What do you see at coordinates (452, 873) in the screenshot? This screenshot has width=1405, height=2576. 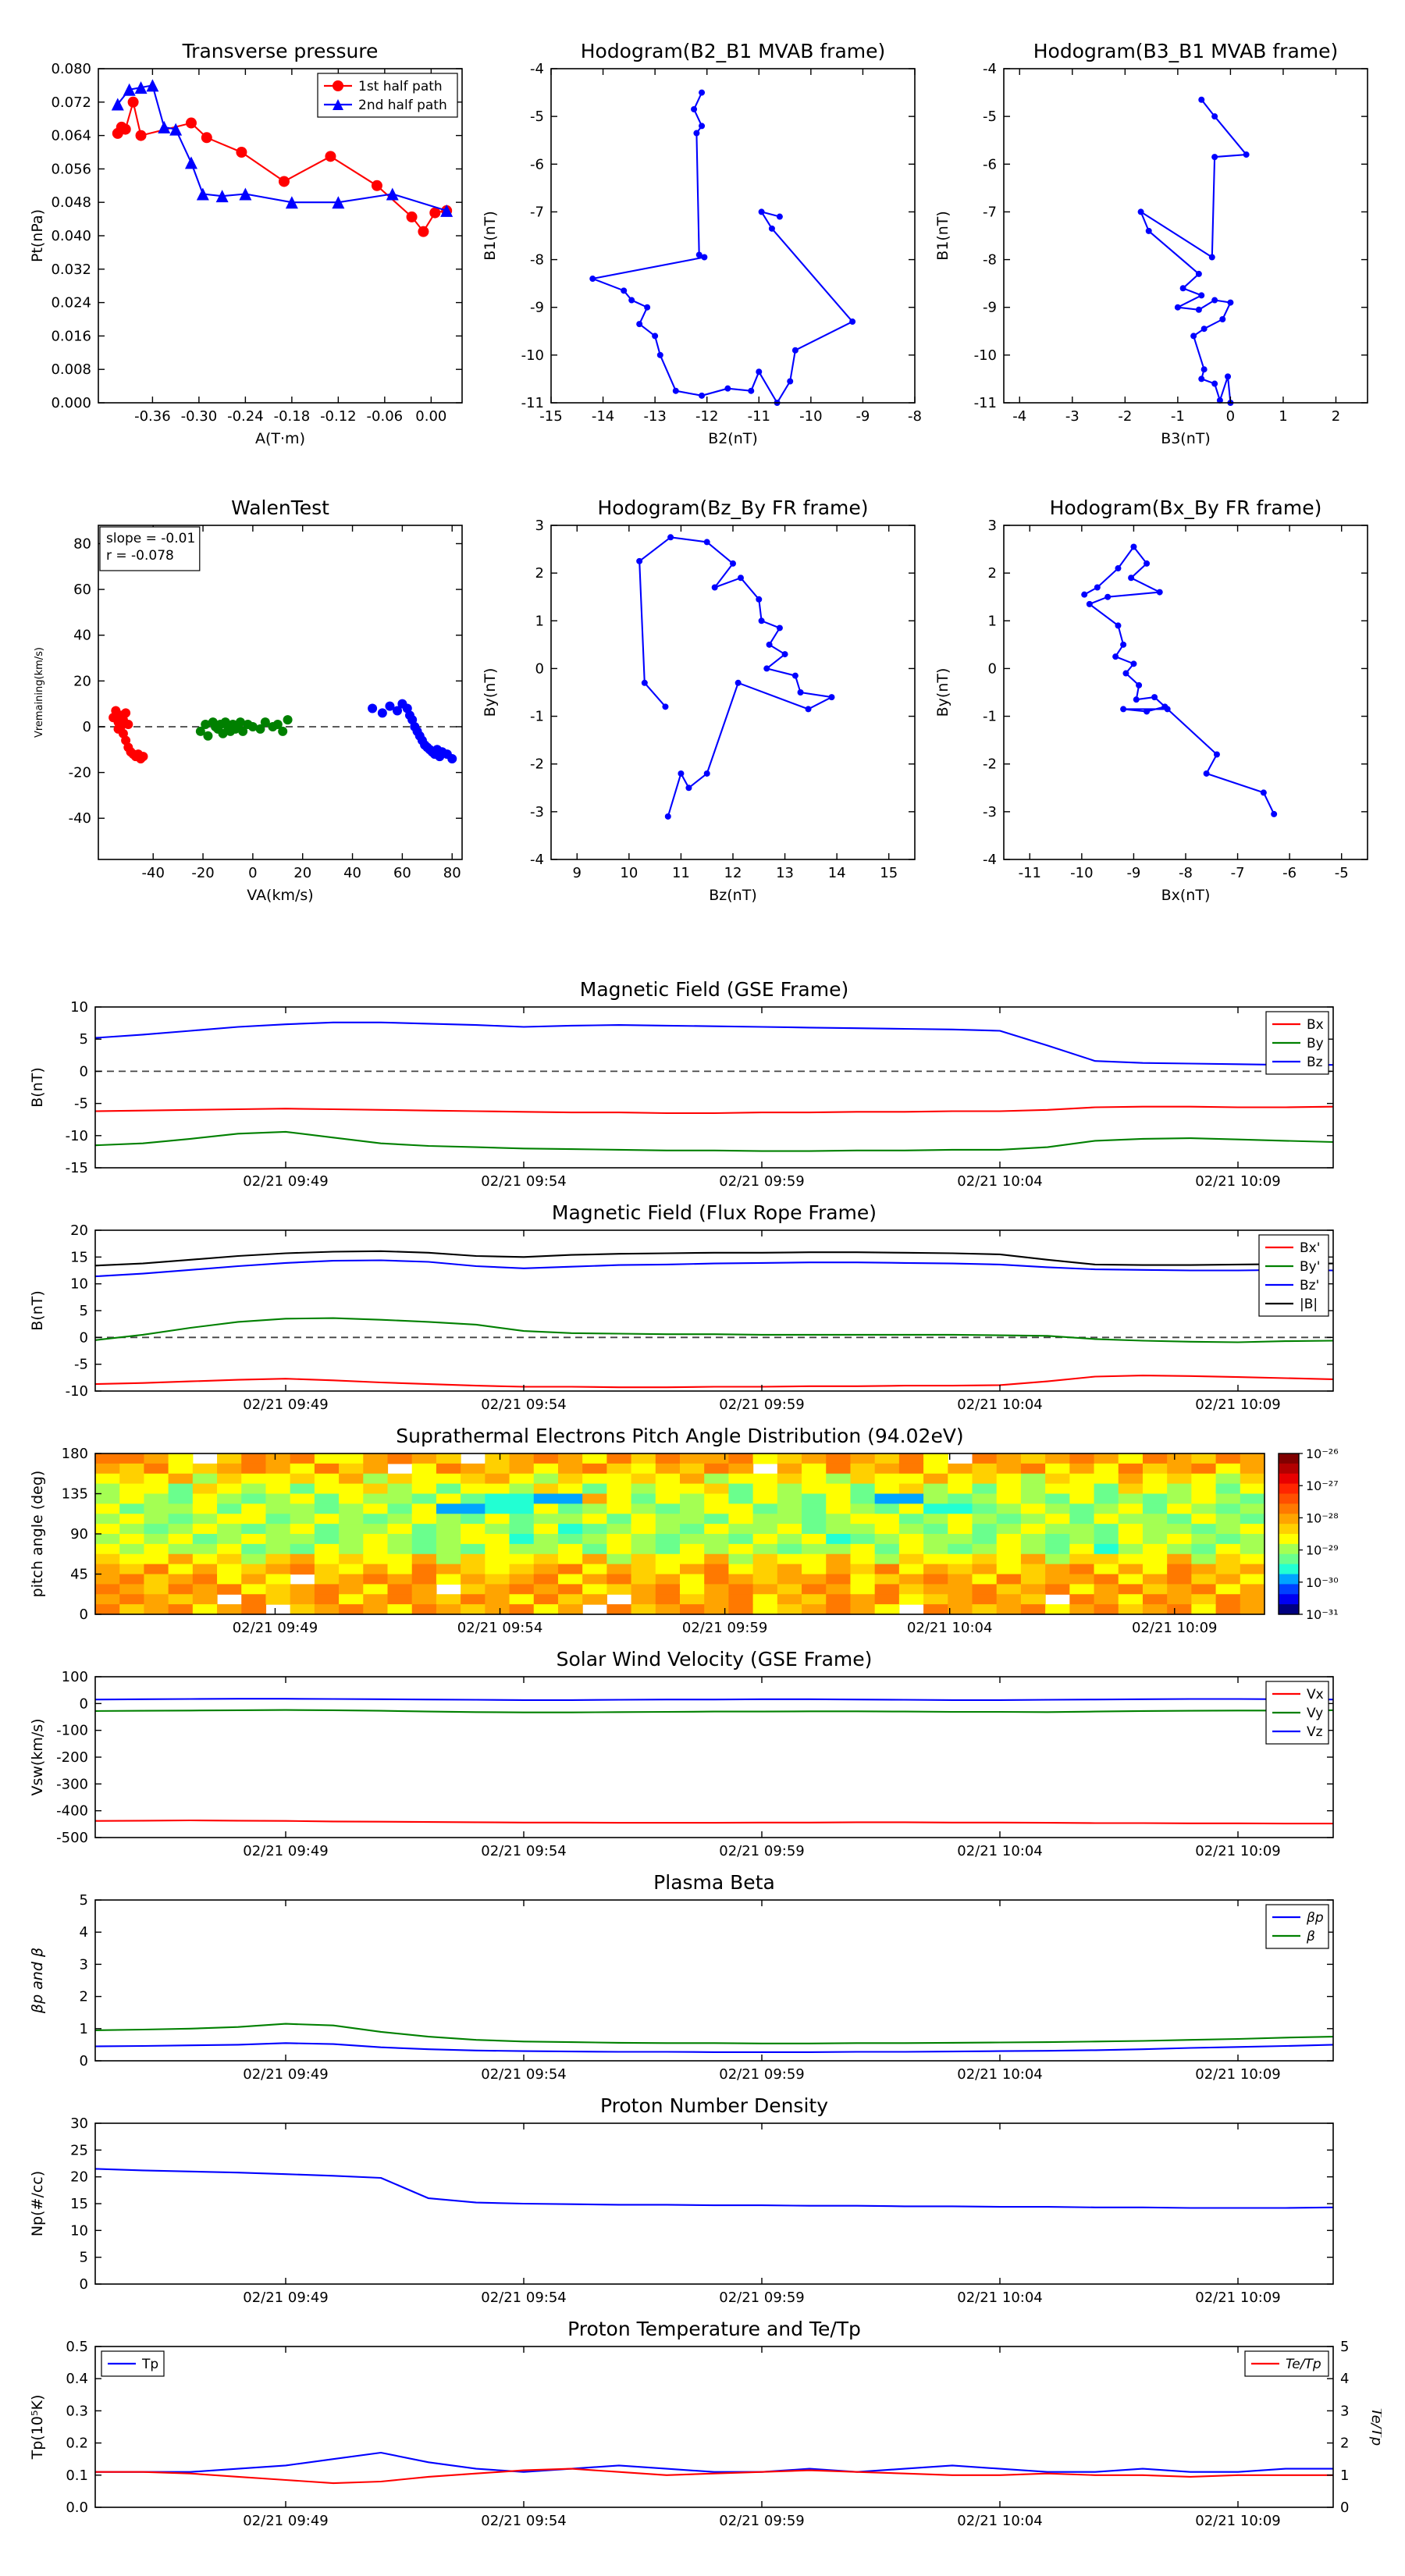 I see `svg-text: 80` at bounding box center [452, 873].